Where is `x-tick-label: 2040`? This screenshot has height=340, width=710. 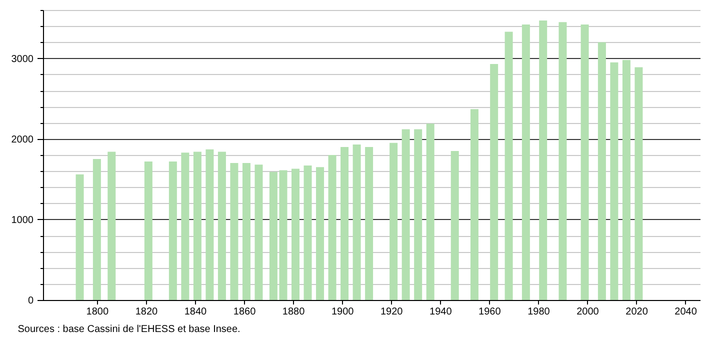
x-tick-label: 2040 is located at coordinates (686, 312).